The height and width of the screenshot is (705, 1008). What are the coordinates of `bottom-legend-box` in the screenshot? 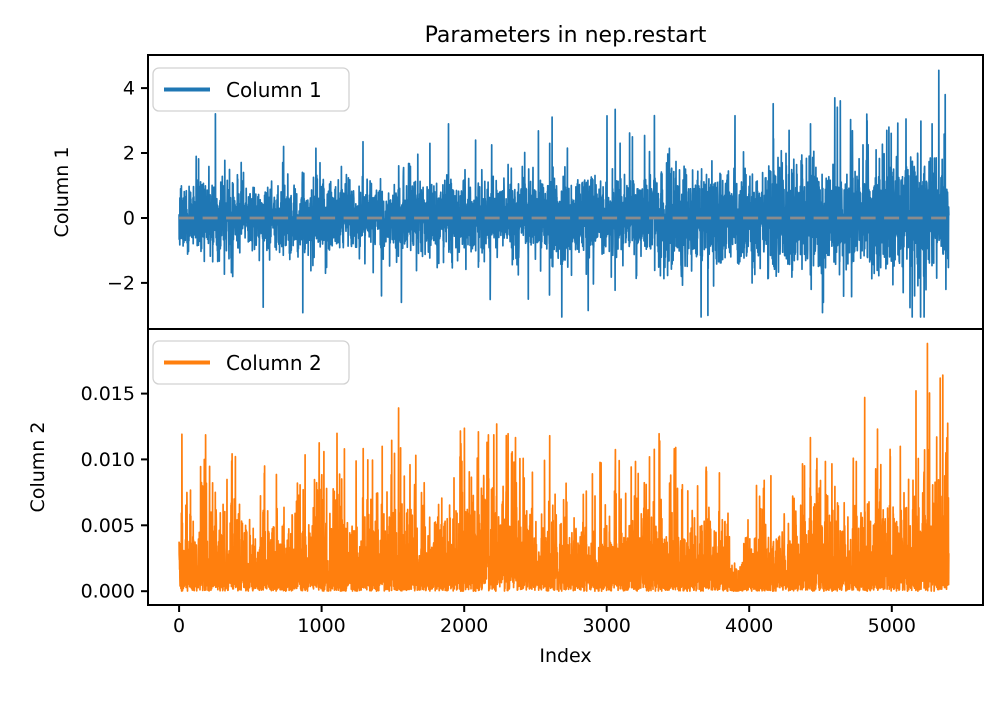 It's located at (251, 362).